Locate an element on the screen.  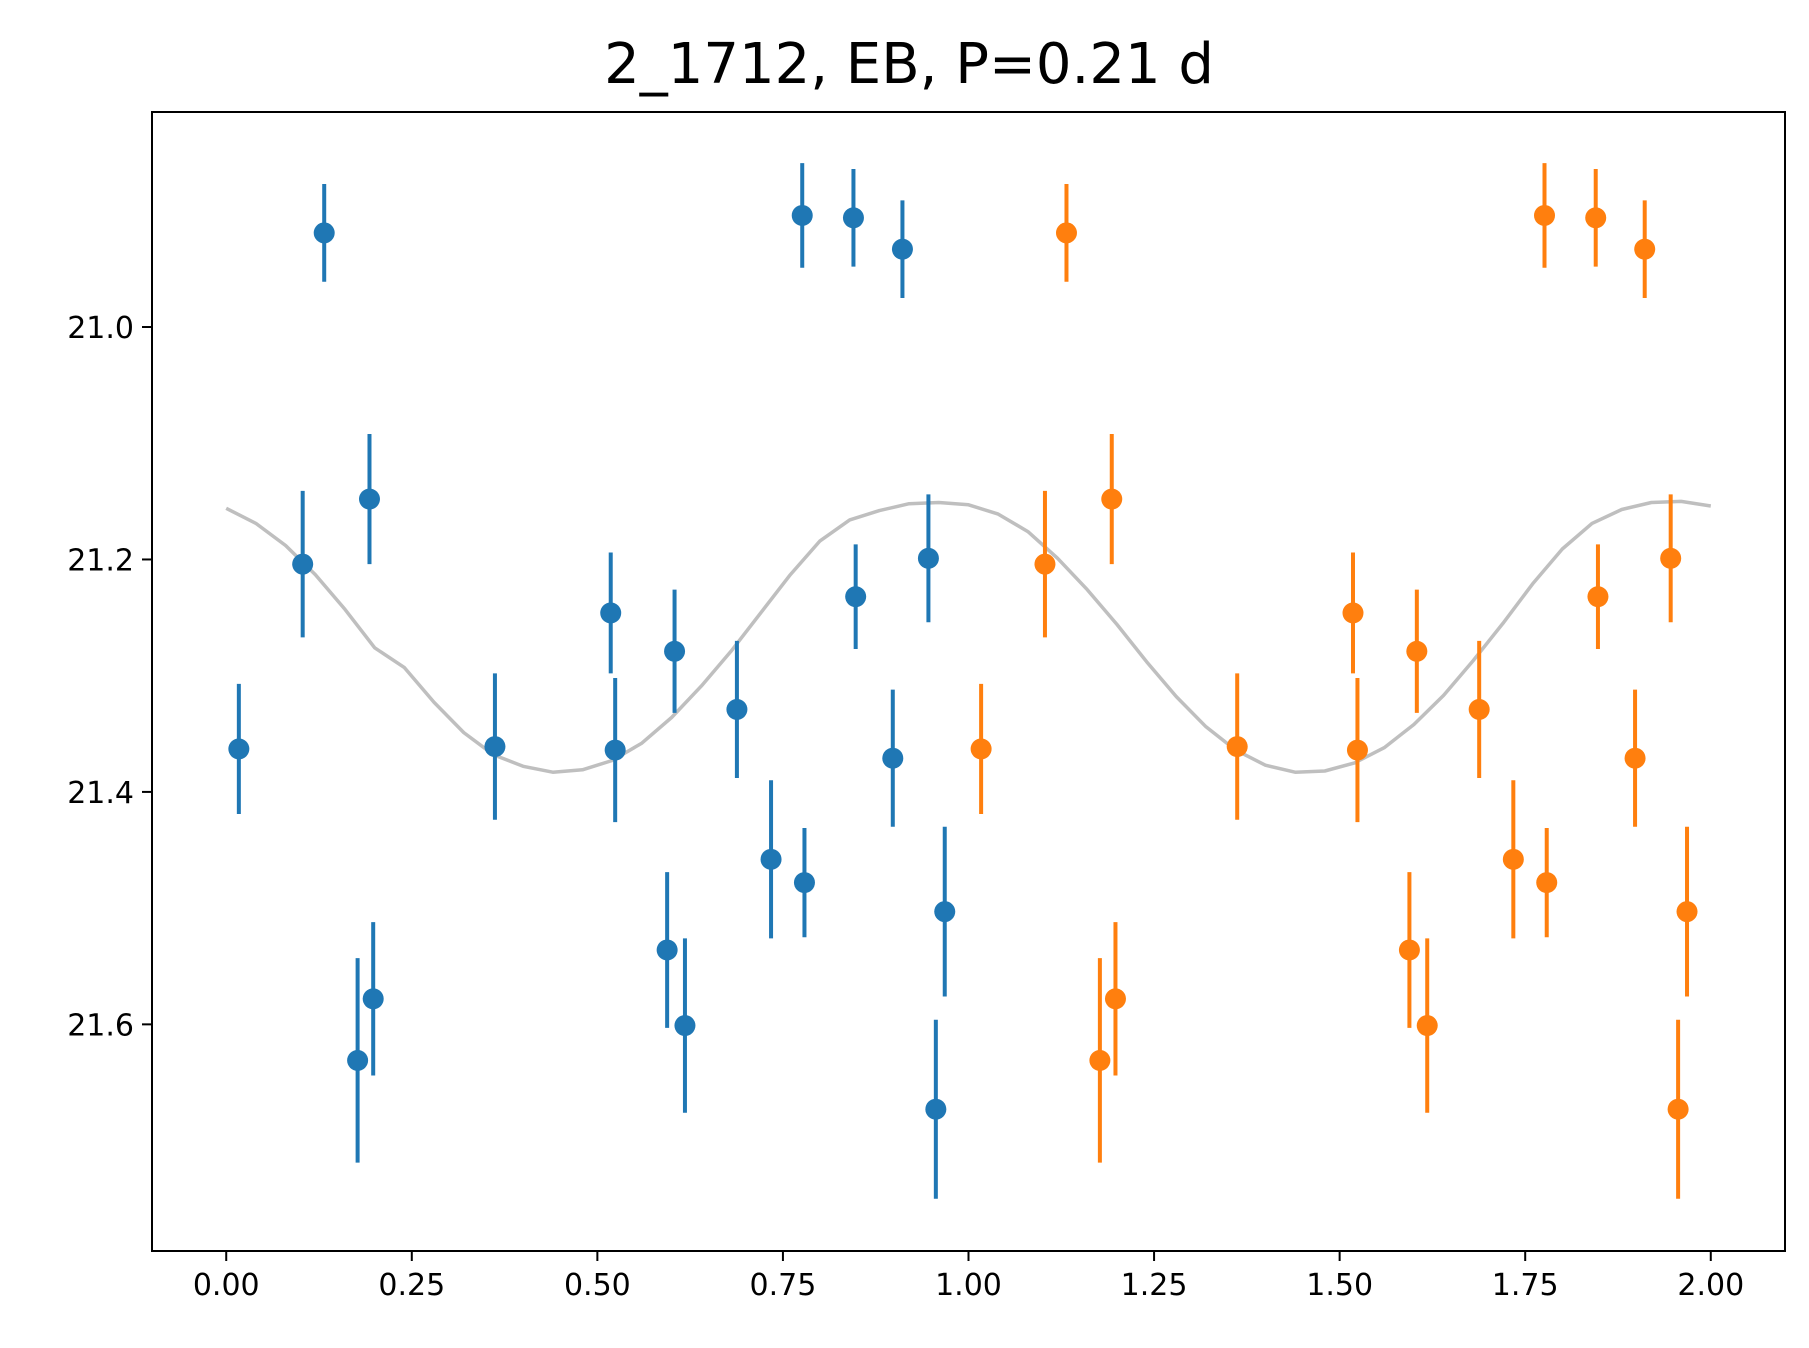
x-tick-label: 2.00 is located at coordinates (1710, 1285).